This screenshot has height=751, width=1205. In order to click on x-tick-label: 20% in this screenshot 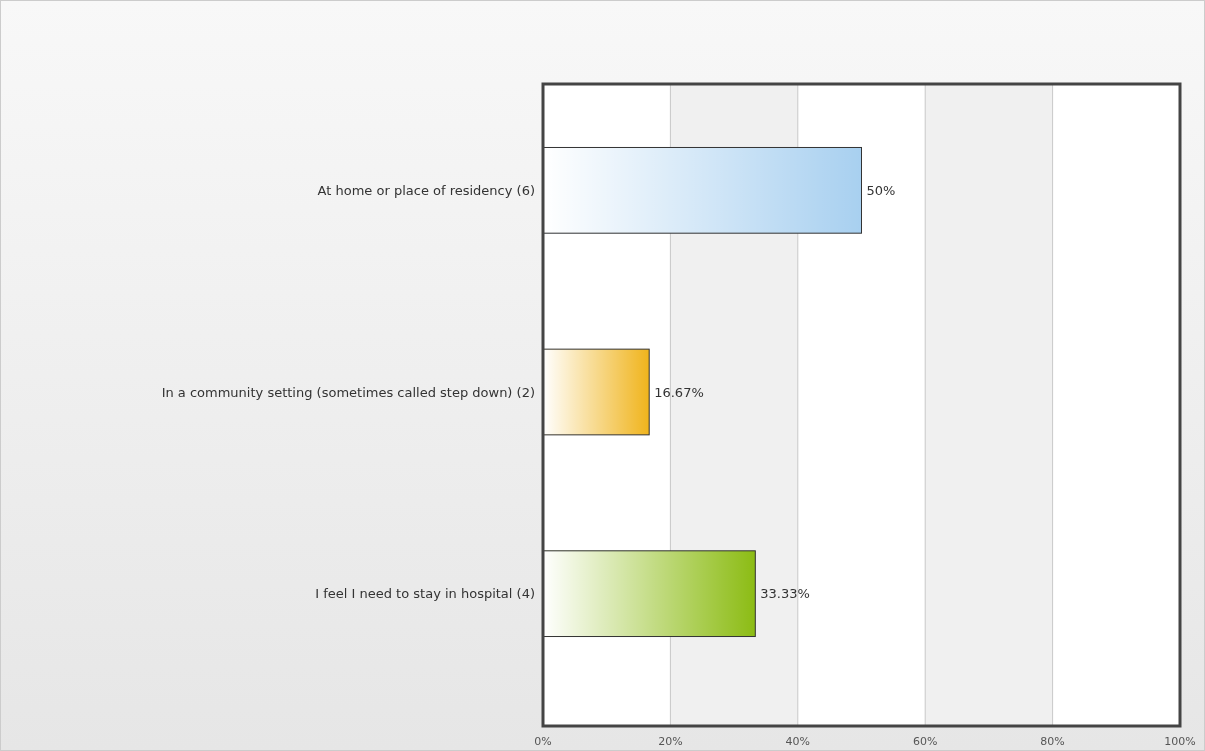, I will do `click(670, 741)`.